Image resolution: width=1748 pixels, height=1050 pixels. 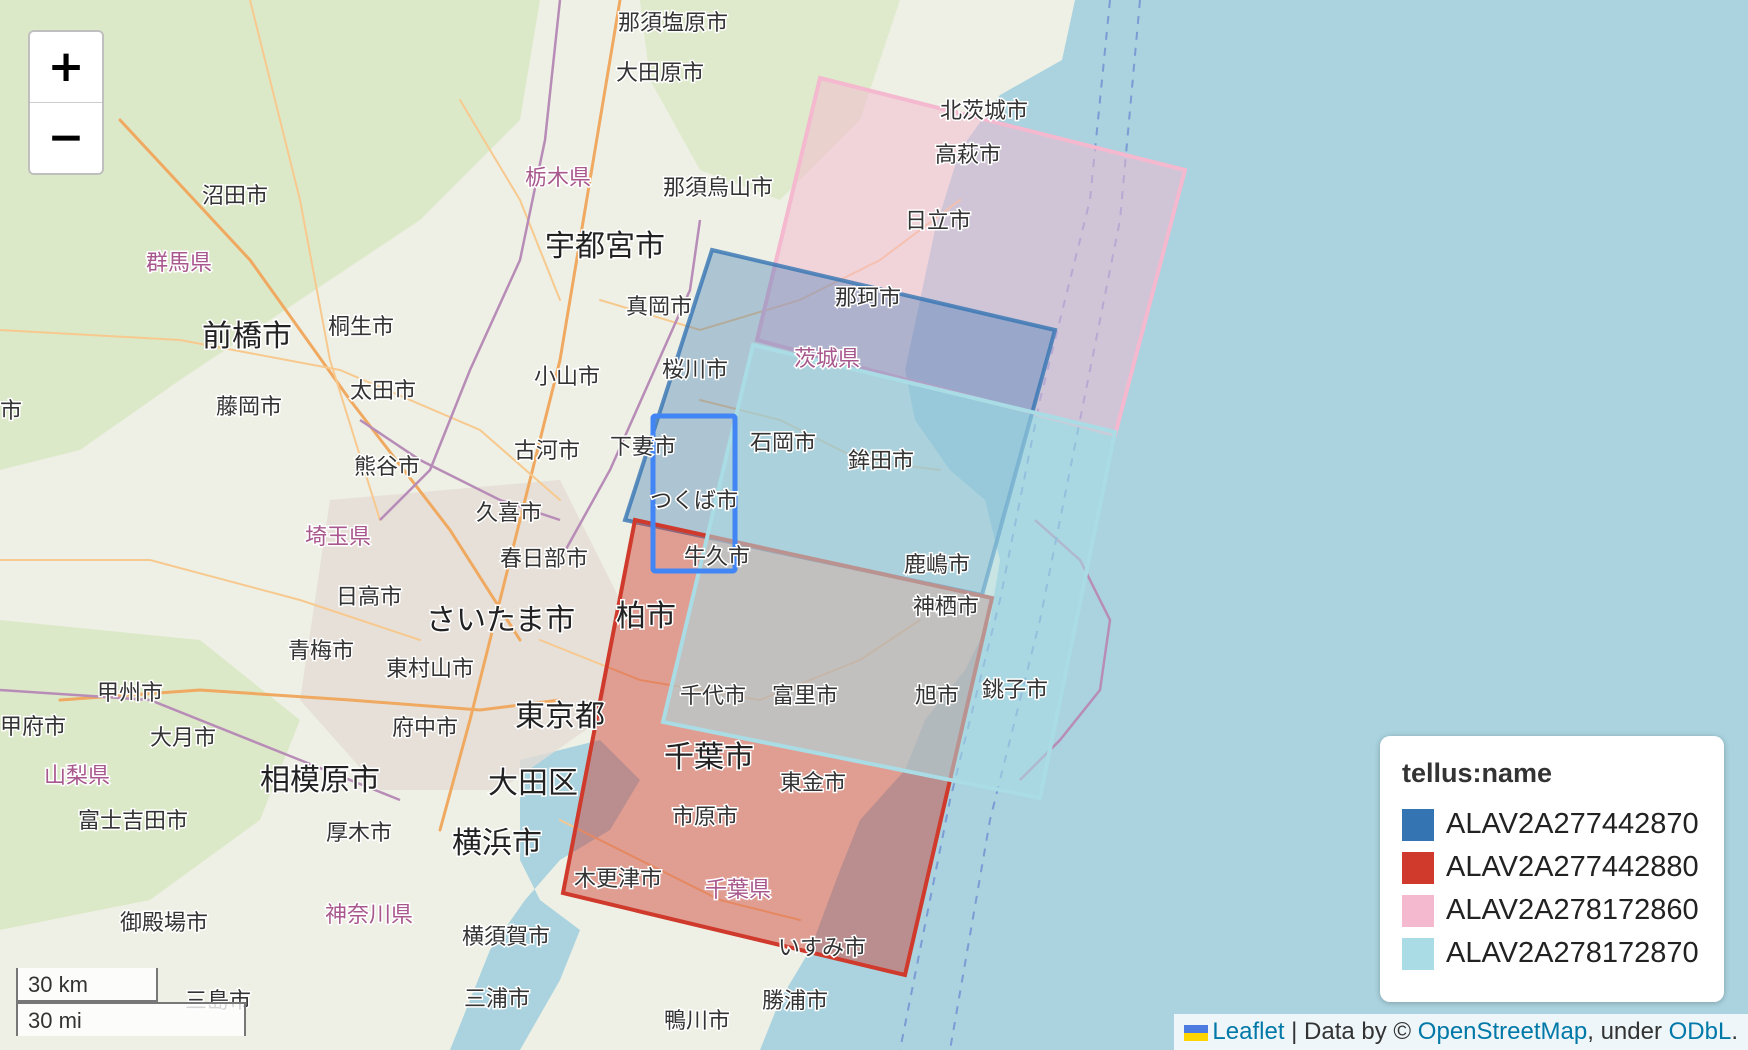 What do you see at coordinates (937, 565) in the screenshot?
I see `place-label: 鹿嶋市` at bounding box center [937, 565].